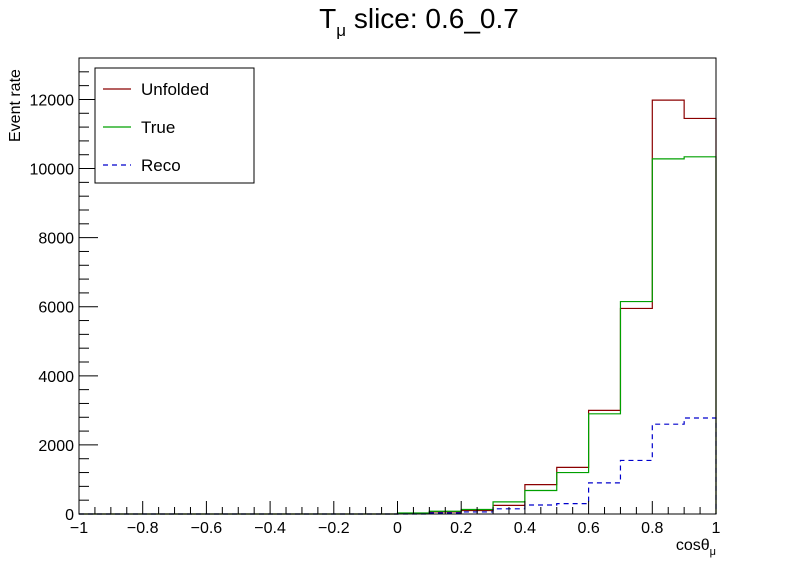 The height and width of the screenshot is (572, 796). What do you see at coordinates (432, 18) in the screenshot?
I see `title-rest: slice: 0.6_0.7` at bounding box center [432, 18].